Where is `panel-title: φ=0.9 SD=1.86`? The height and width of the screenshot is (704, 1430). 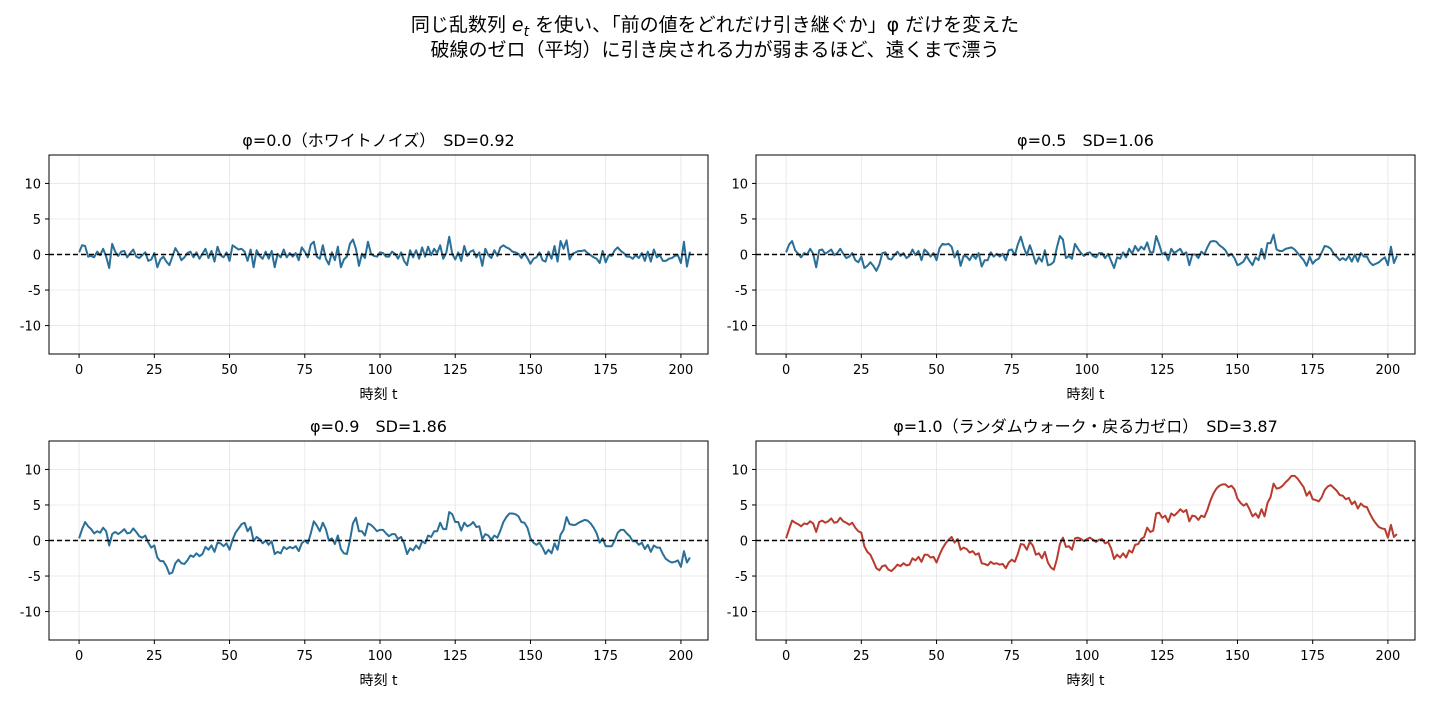 panel-title: φ=0.9 SD=1.86 is located at coordinates (378, 426).